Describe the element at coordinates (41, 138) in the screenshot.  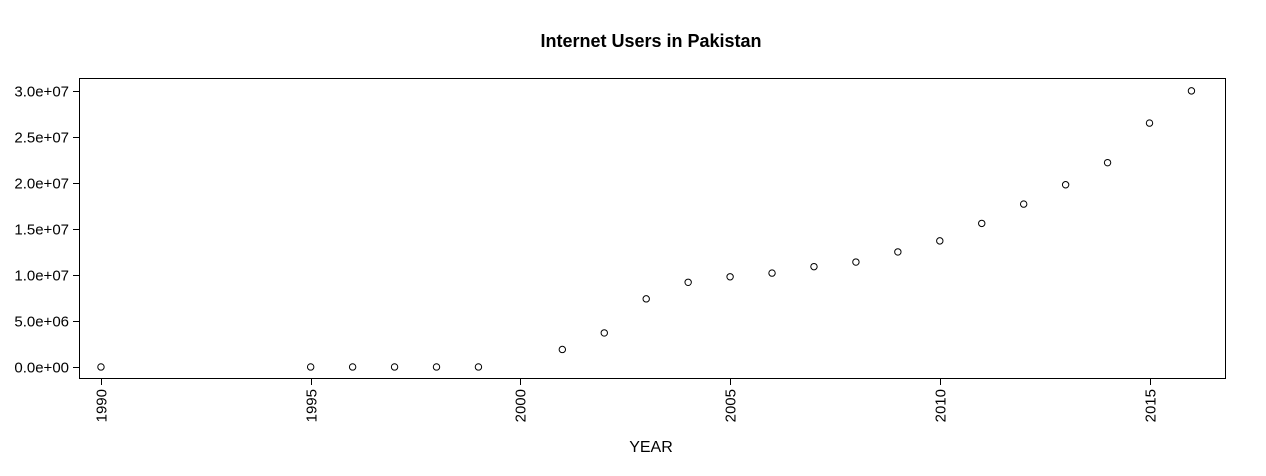
I see `y-tick-label: 2.5e+07` at that location.